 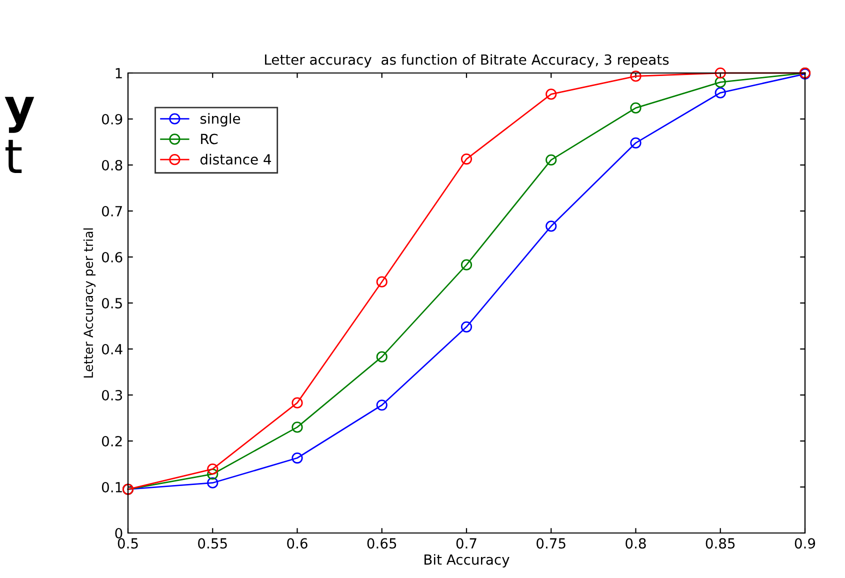 I want to click on legend-label: single, so click(x=220, y=120).